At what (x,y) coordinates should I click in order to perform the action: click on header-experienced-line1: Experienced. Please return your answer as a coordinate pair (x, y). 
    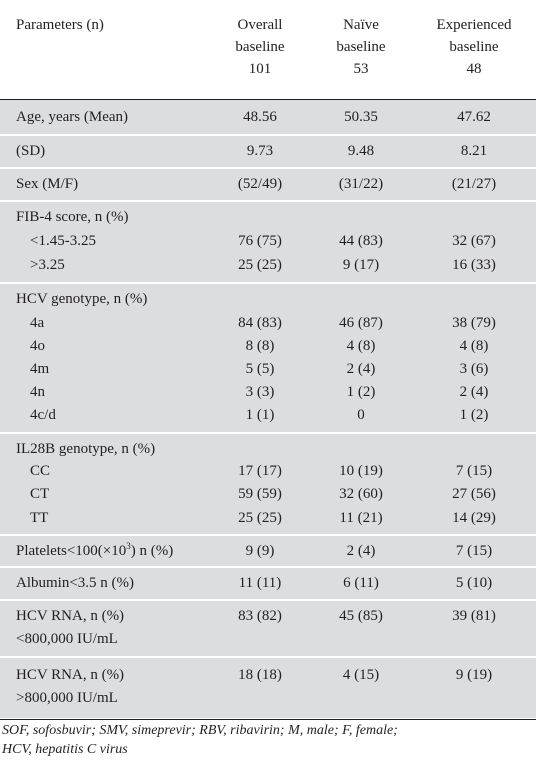
    Looking at the image, I should click on (474, 25).